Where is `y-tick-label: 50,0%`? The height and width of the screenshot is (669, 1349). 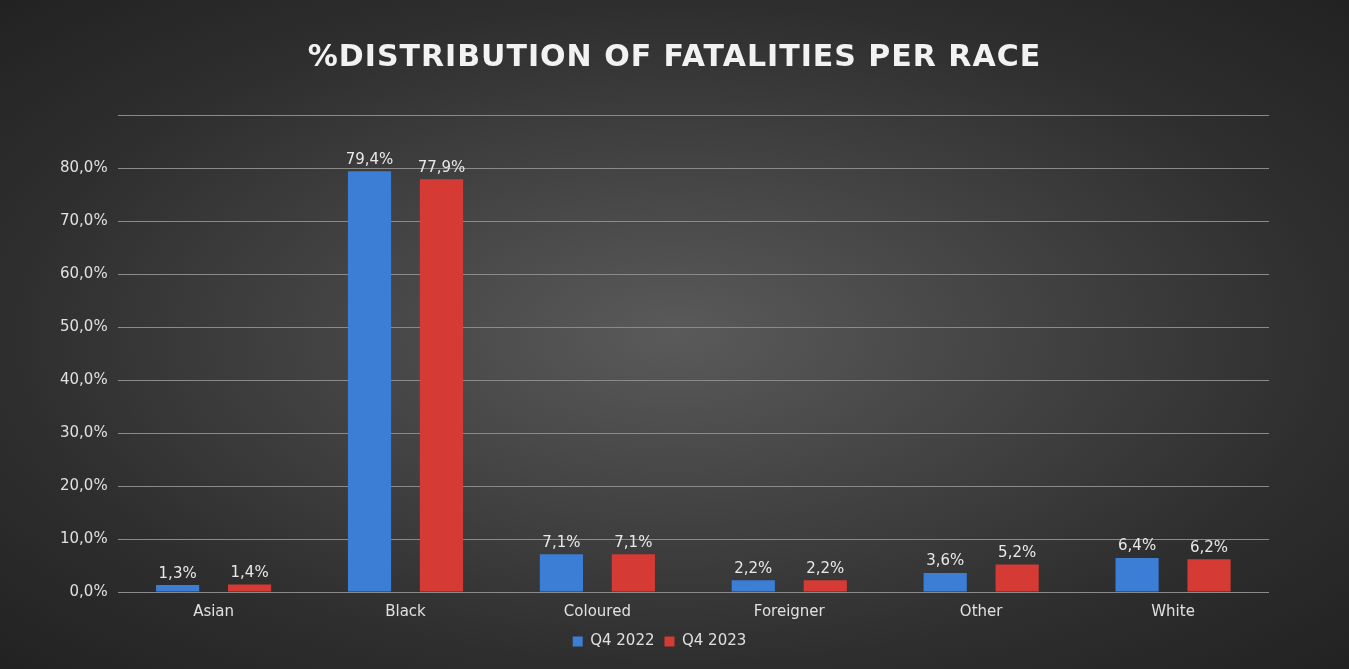 y-tick-label: 50,0% is located at coordinates (84, 325).